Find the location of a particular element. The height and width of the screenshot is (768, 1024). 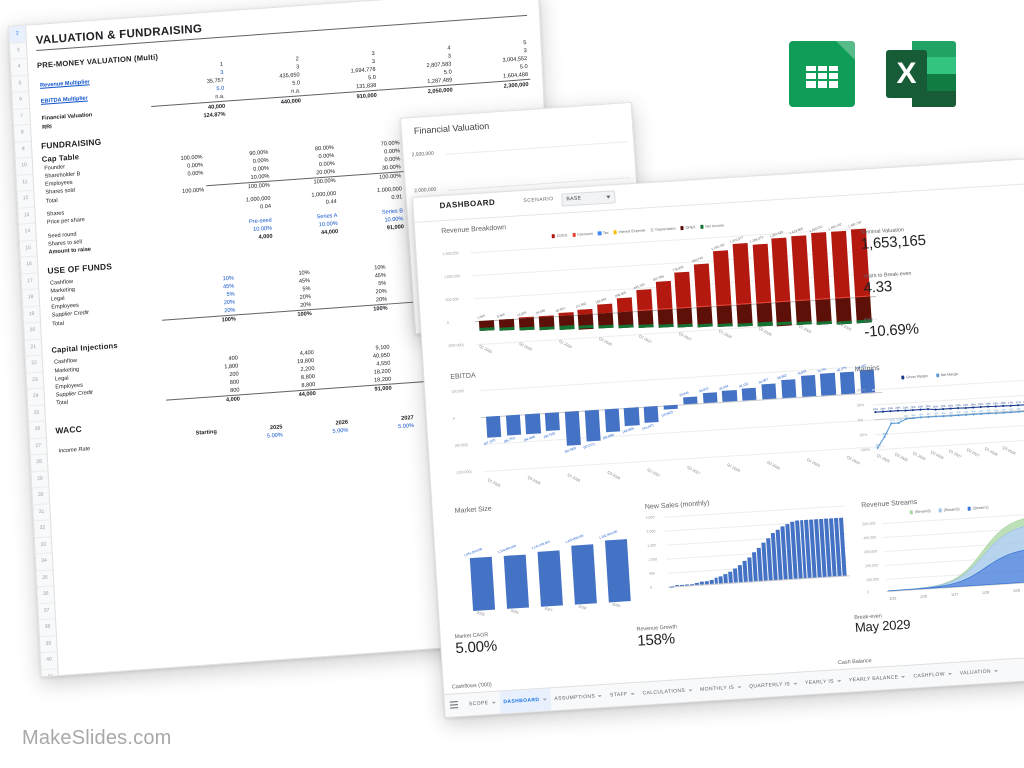

microsoft-excel-icon: X is located at coordinates (921, 74).